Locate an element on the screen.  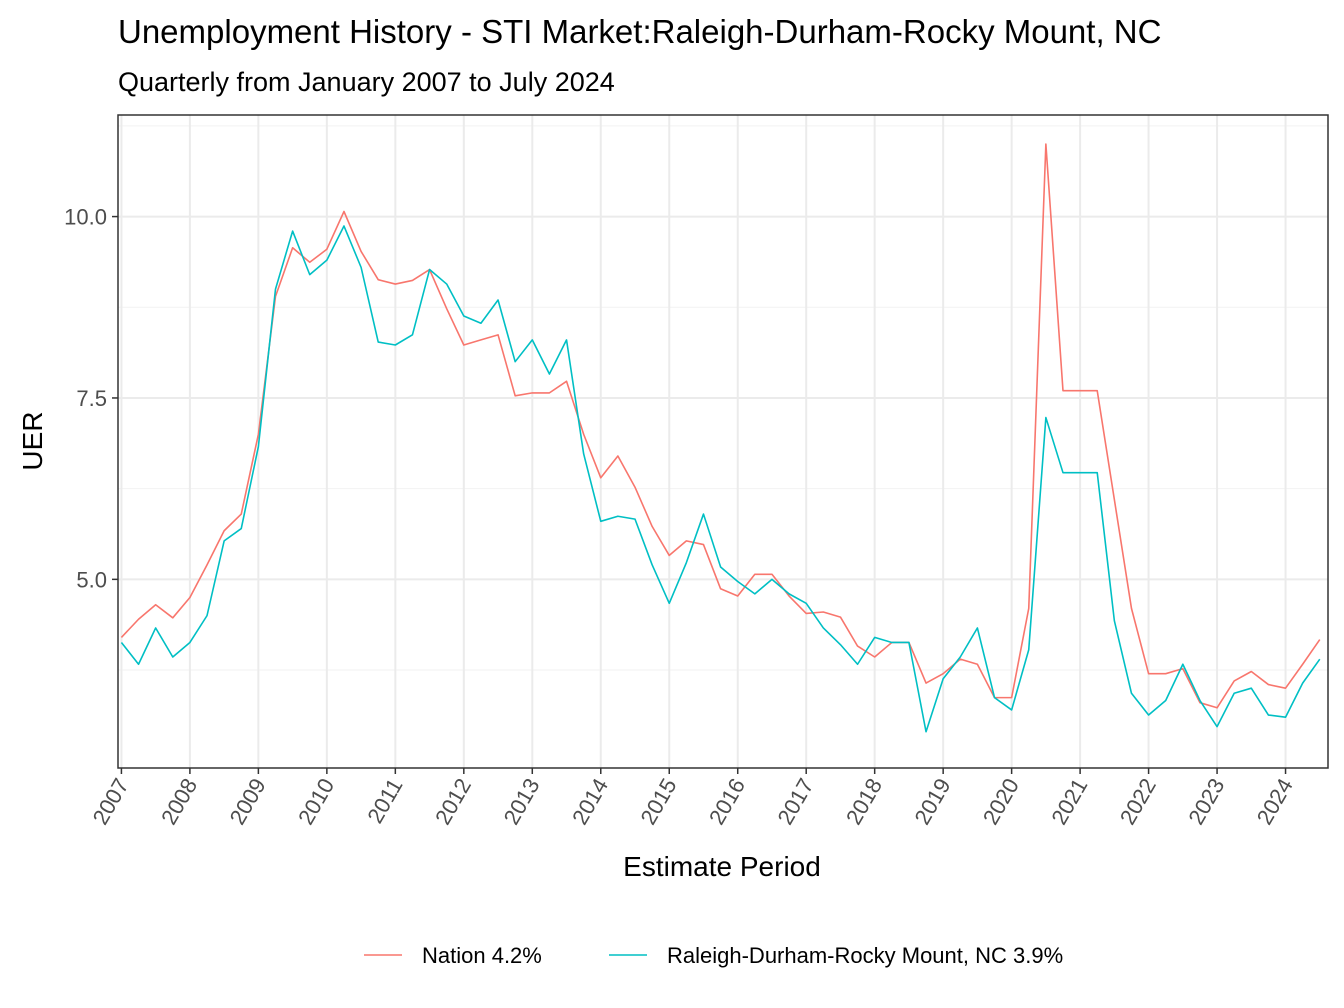
x-tick-label: 2018 is located at coordinates (864, 801).